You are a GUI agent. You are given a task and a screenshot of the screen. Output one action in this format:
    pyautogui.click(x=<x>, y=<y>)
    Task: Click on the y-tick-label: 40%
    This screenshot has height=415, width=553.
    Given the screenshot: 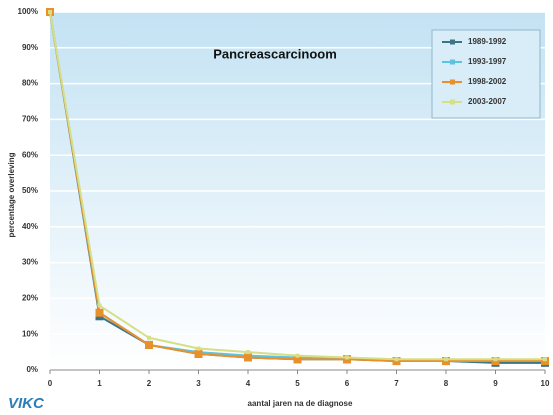 What is the action you would take?
    pyautogui.click(x=30, y=226)
    